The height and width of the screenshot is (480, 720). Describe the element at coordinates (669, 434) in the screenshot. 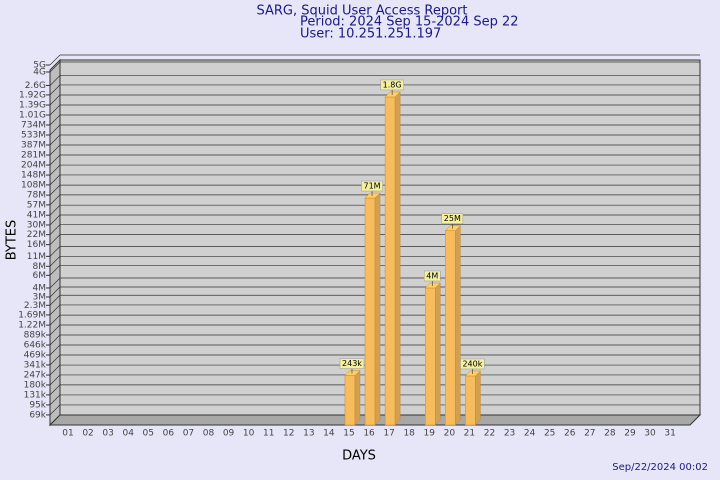

I see `x-tick-label: 31` at that location.